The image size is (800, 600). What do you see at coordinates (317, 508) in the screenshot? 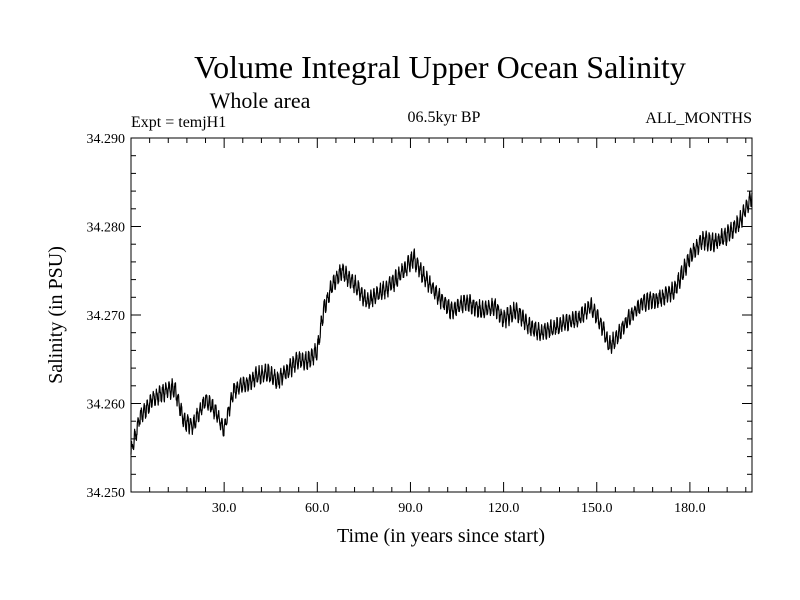
I see `x-tick-label: 60.0` at bounding box center [317, 508].